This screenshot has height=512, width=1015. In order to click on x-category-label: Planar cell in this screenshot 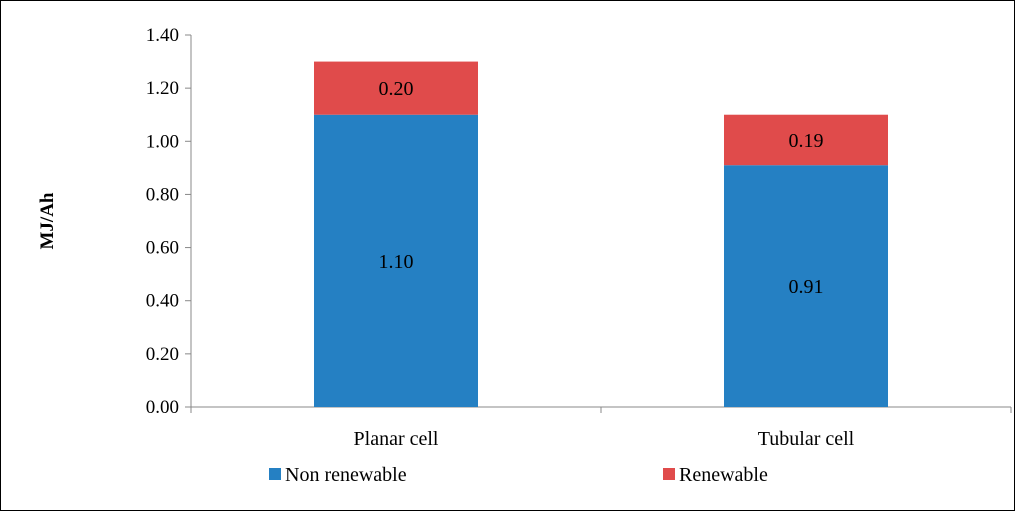, I will do `click(396, 439)`.